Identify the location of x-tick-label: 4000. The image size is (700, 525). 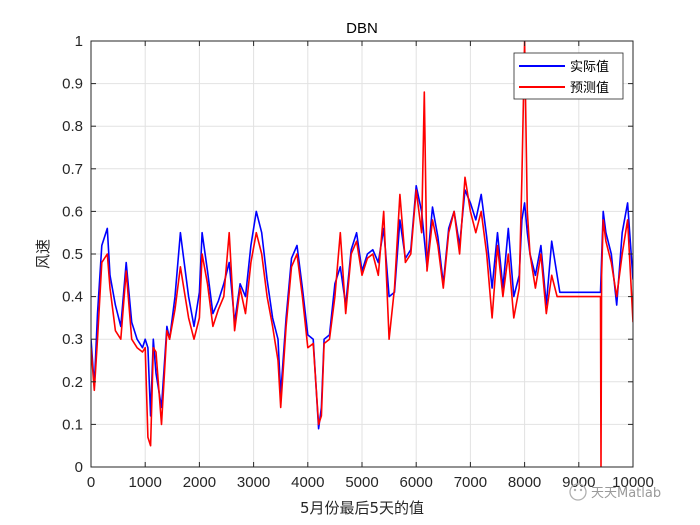
(307, 482).